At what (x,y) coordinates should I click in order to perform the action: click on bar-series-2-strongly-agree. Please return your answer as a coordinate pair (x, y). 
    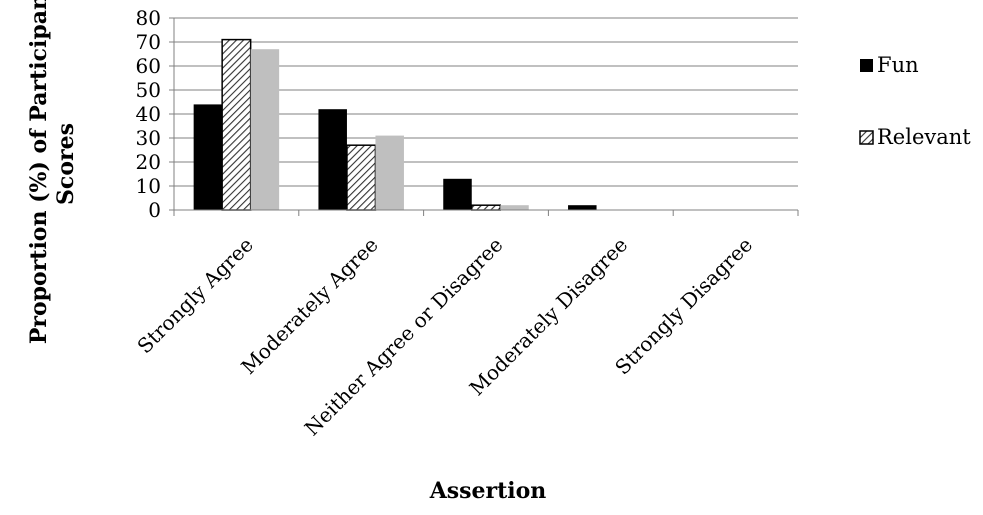
    Looking at the image, I should click on (265, 130).